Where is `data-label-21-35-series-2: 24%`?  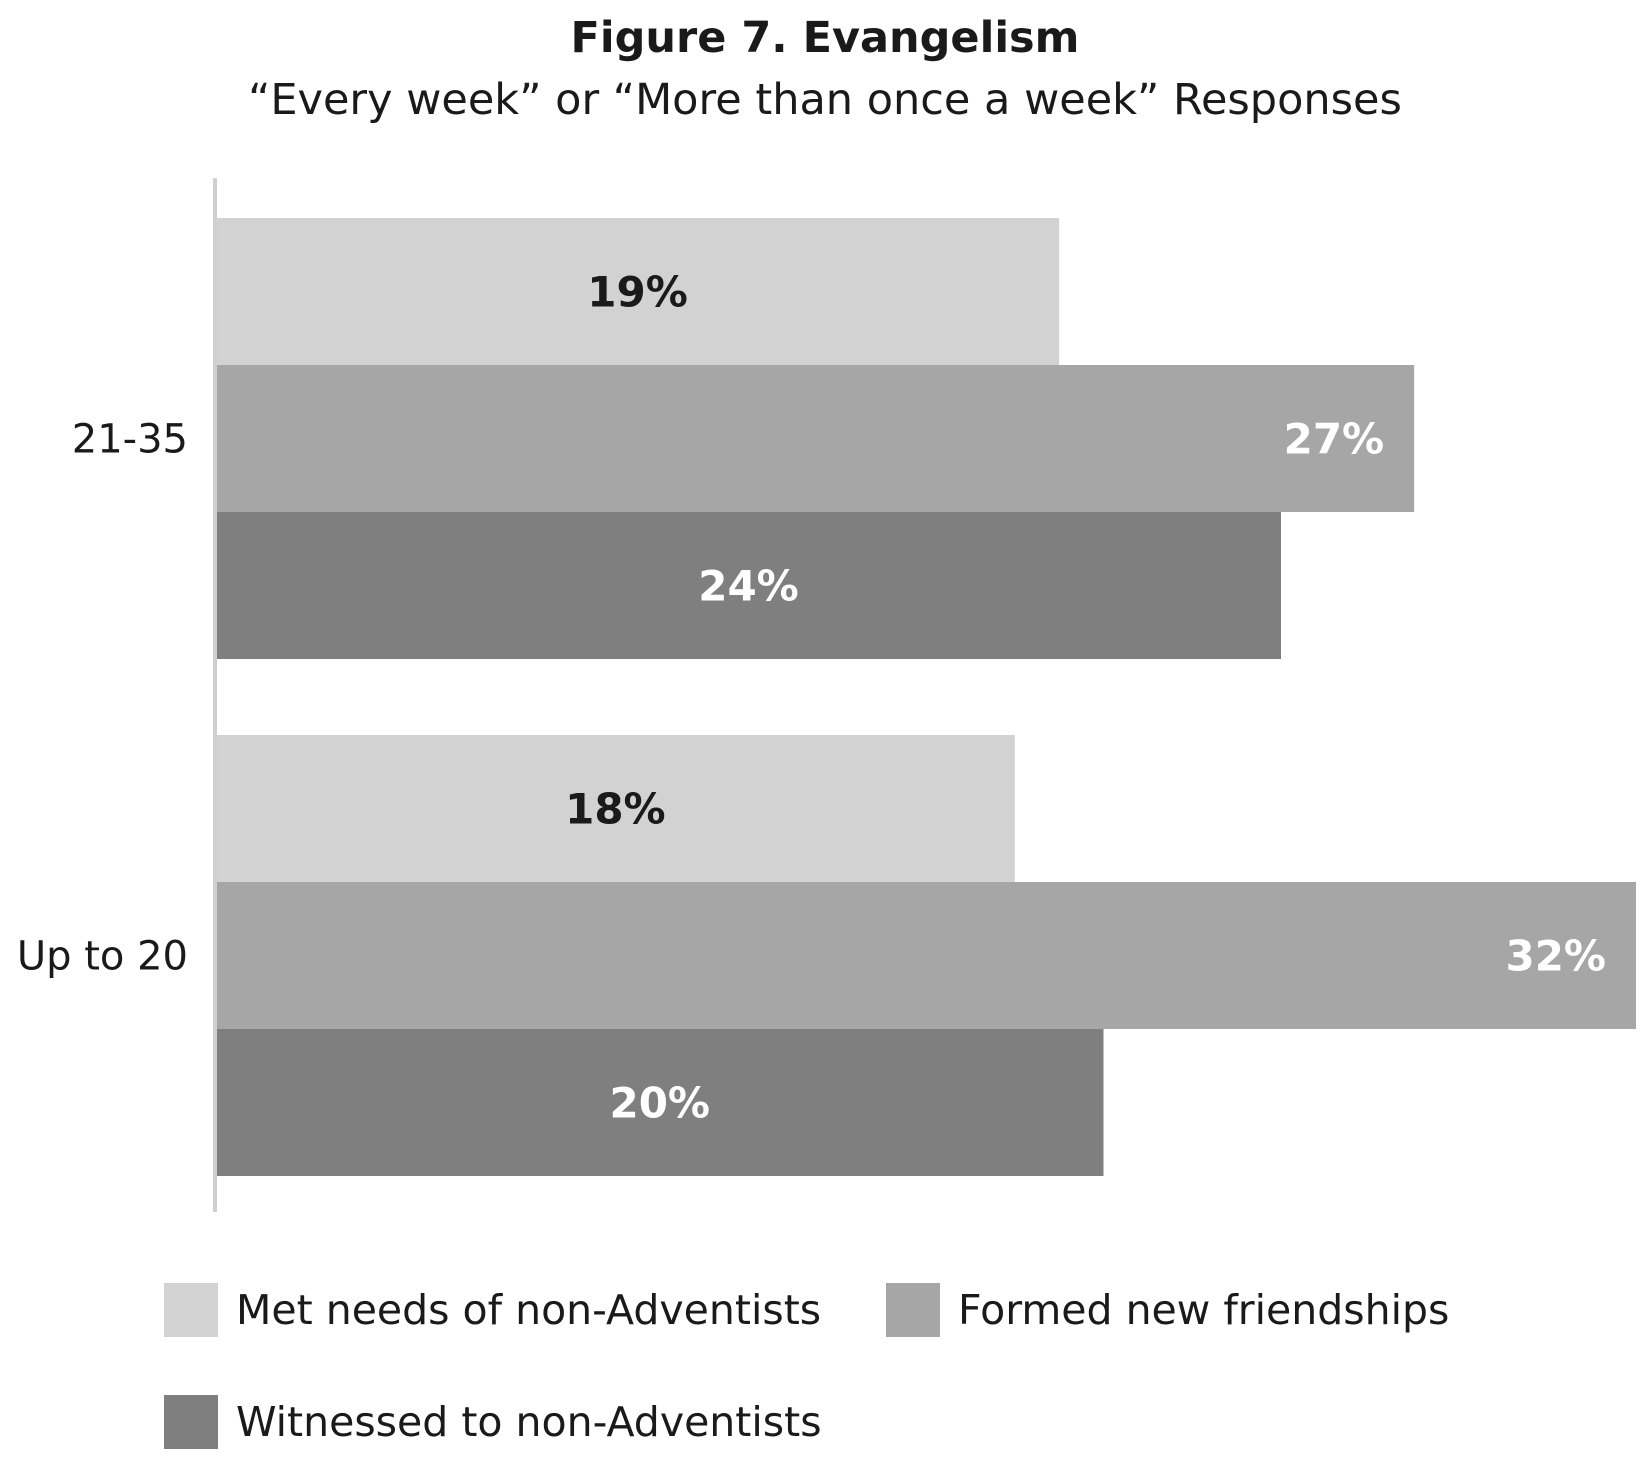
data-label-21-35-series-2: 24% is located at coordinates (748, 586).